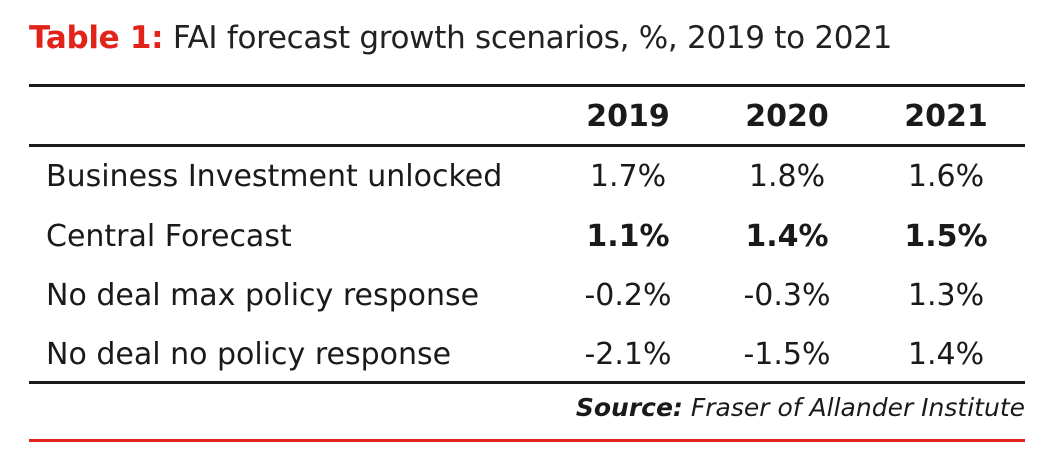 The height and width of the screenshot is (473, 1056). What do you see at coordinates (946, 236) in the screenshot?
I see `table-cell: 1.5%` at bounding box center [946, 236].